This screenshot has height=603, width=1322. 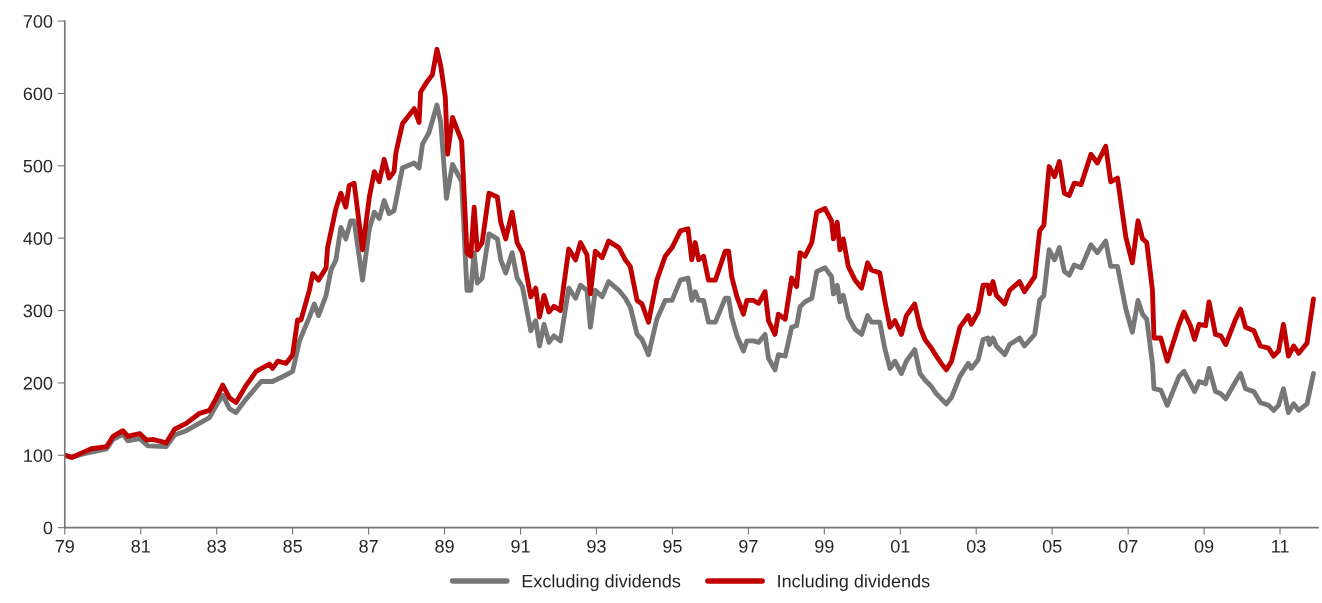 I want to click on x-tick-label: 11, so click(x=1280, y=546).